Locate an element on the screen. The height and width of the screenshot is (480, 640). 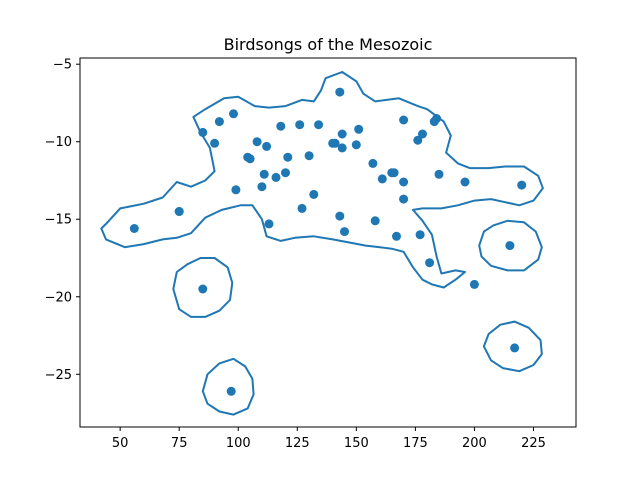
x-tick-label: 125 is located at coordinates (297, 443).